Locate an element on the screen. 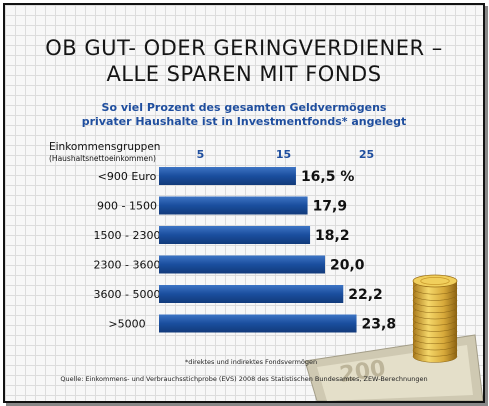 The image size is (489, 406). value-label-1: 17,9 is located at coordinates (330, 207).